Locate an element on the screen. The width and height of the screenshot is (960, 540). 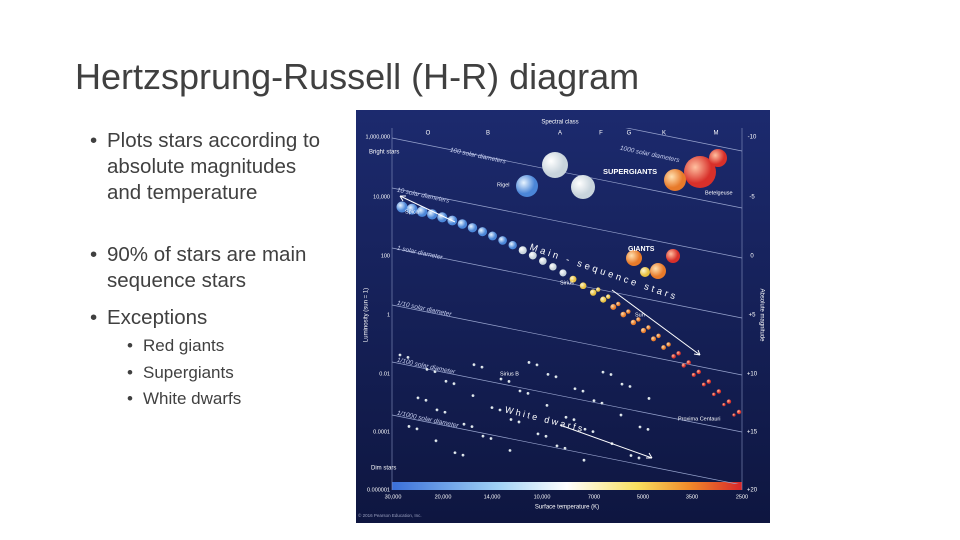
spectral-class: M is located at coordinates (716, 134).